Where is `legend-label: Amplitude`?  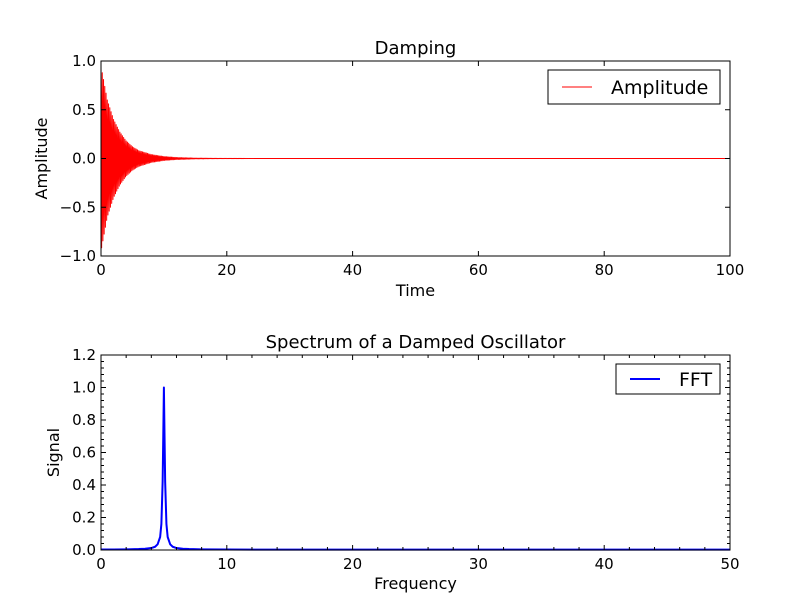
legend-label: Amplitude is located at coordinates (659, 88).